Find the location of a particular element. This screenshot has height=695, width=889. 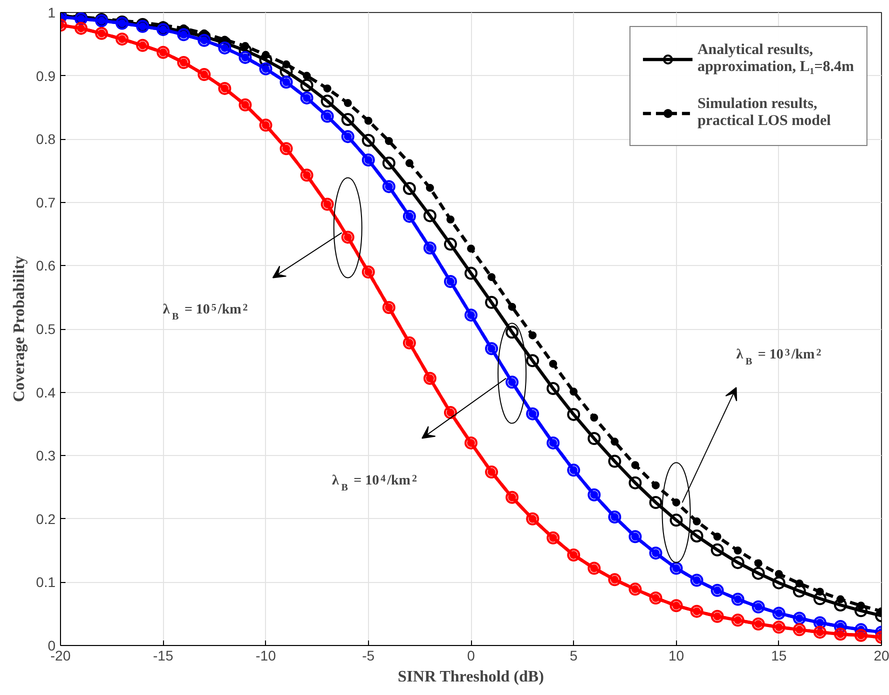

x-tick-label: -5 is located at coordinates (368, 656).